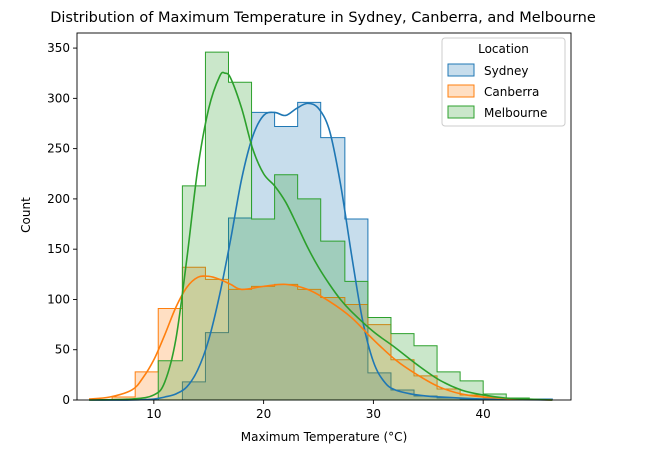  What do you see at coordinates (373, 414) in the screenshot?
I see `x-tick-label: 30` at bounding box center [373, 414].